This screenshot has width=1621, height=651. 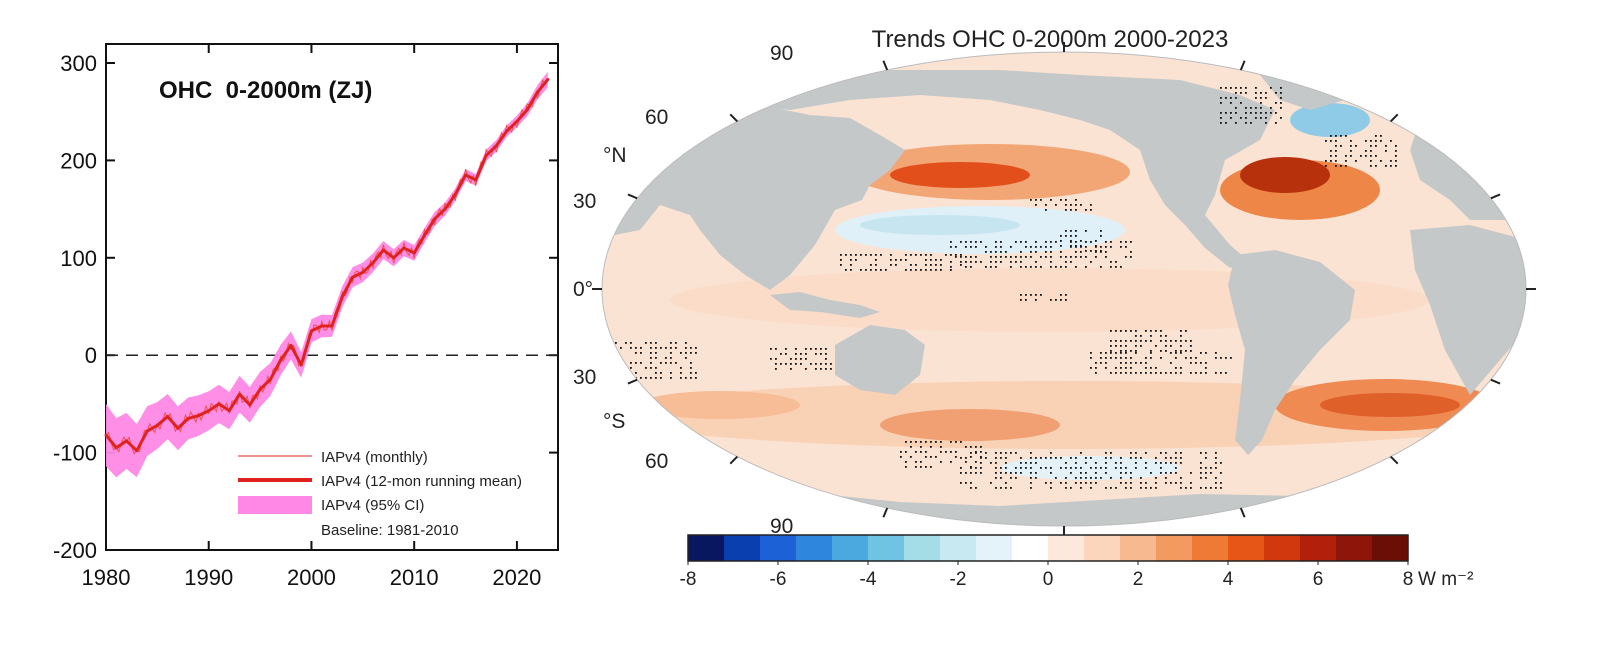 What do you see at coordinates (414, 577) in the screenshot?
I see `x-tick-label: 2010` at bounding box center [414, 577].